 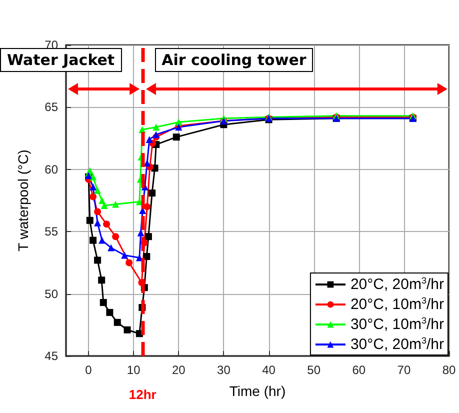 What do you see at coordinates (449, 370) in the screenshot?
I see `x-tick-label: 80` at bounding box center [449, 370].